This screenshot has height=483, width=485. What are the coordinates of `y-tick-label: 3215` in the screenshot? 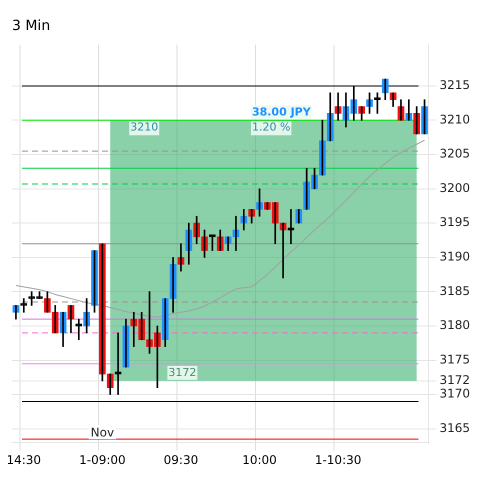 It's located at (454, 85).